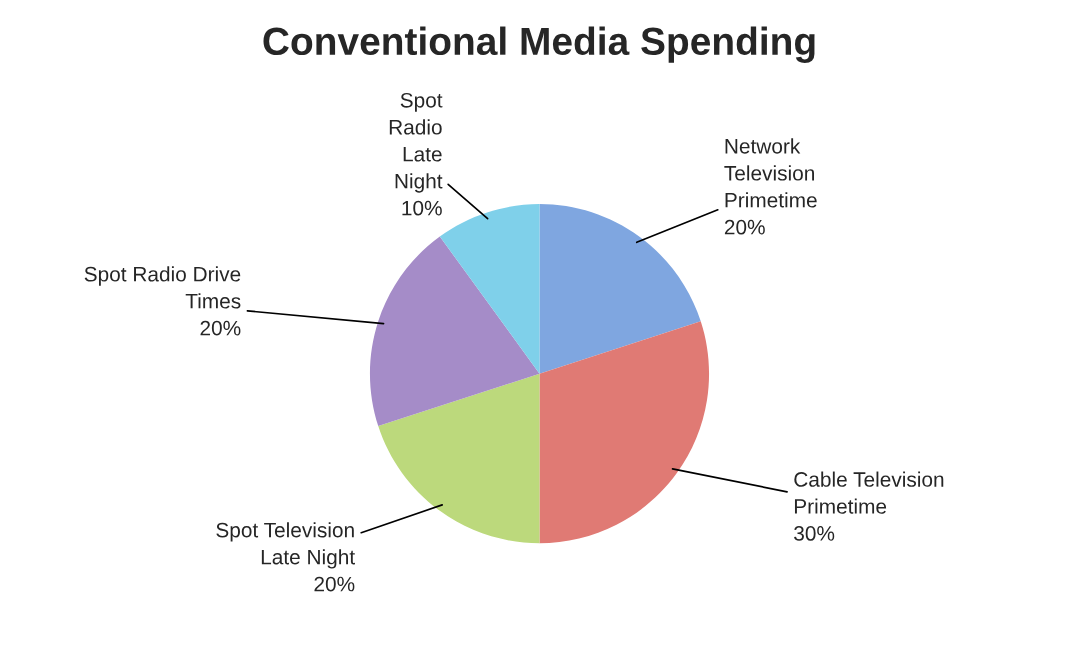 This screenshot has height=663, width=1079. What do you see at coordinates (162, 287) in the screenshot?
I see `slice-label: Spot Radio Drive Times` at bounding box center [162, 287].